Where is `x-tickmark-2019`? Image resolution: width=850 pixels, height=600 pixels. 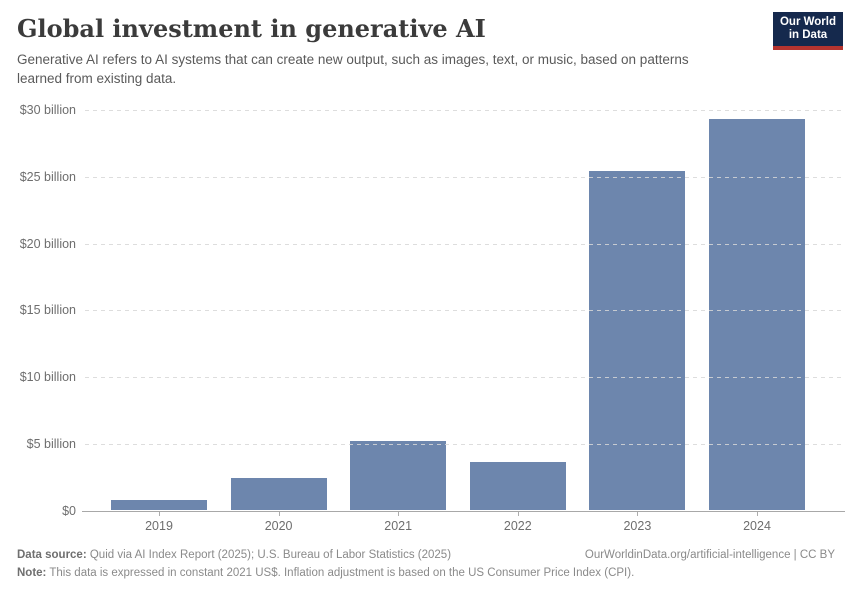 x-tickmark-2019 is located at coordinates (159, 513).